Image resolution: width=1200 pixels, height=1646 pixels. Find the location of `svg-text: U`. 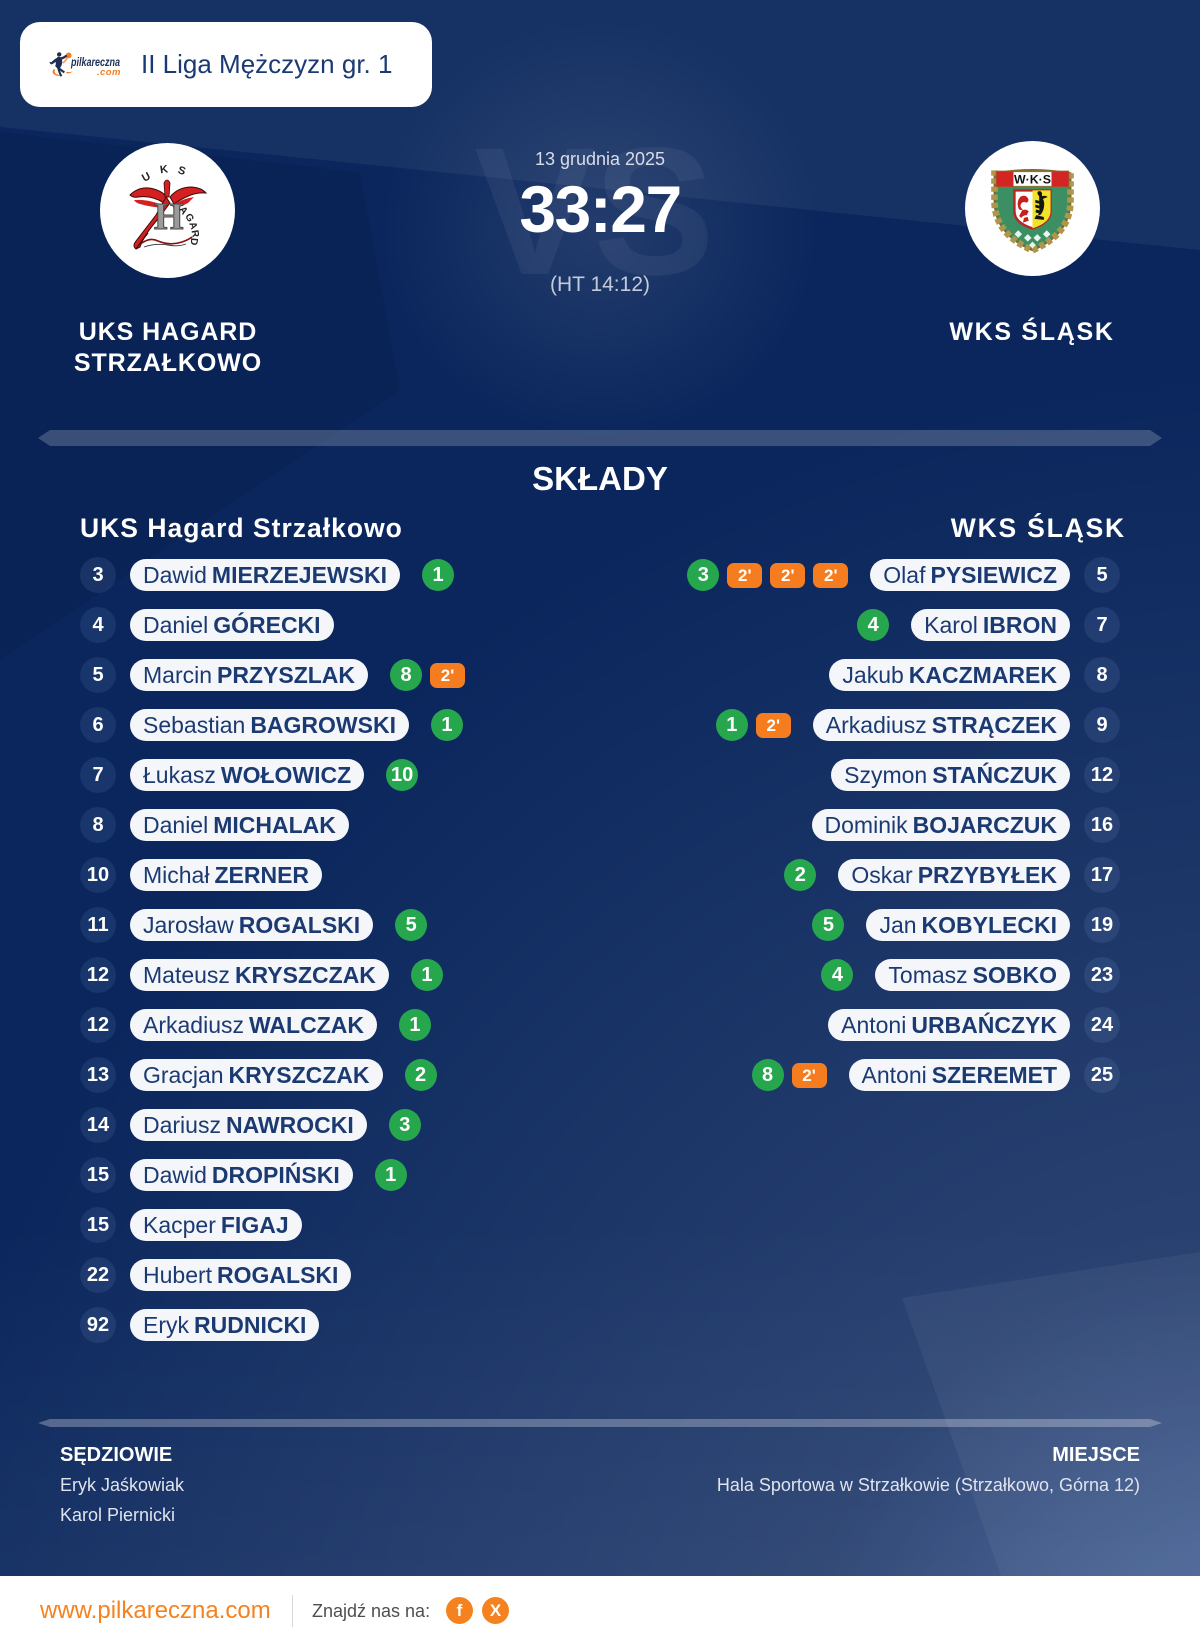

svg-text: U is located at coordinates (146, 177).